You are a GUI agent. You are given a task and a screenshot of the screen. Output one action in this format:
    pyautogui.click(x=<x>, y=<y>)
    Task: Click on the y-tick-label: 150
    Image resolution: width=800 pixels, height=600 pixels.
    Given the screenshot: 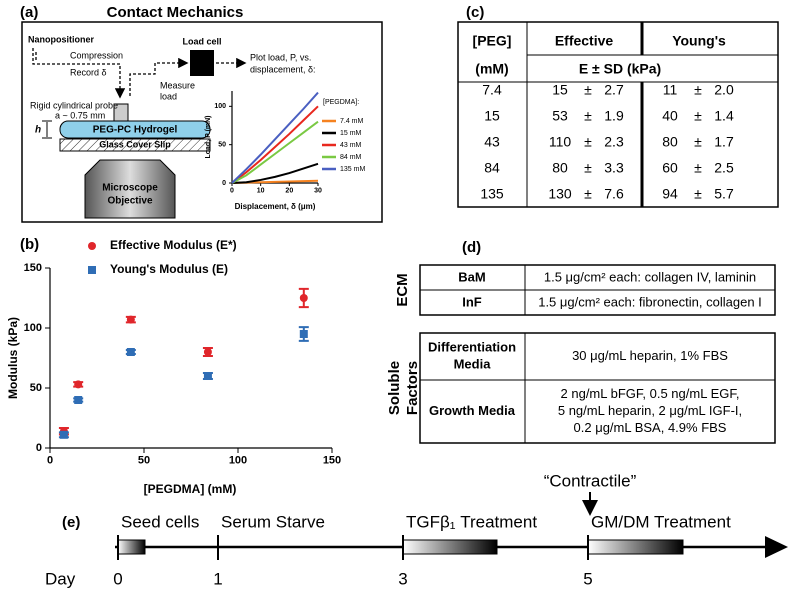 What is the action you would take?
    pyautogui.click(x=33, y=268)
    